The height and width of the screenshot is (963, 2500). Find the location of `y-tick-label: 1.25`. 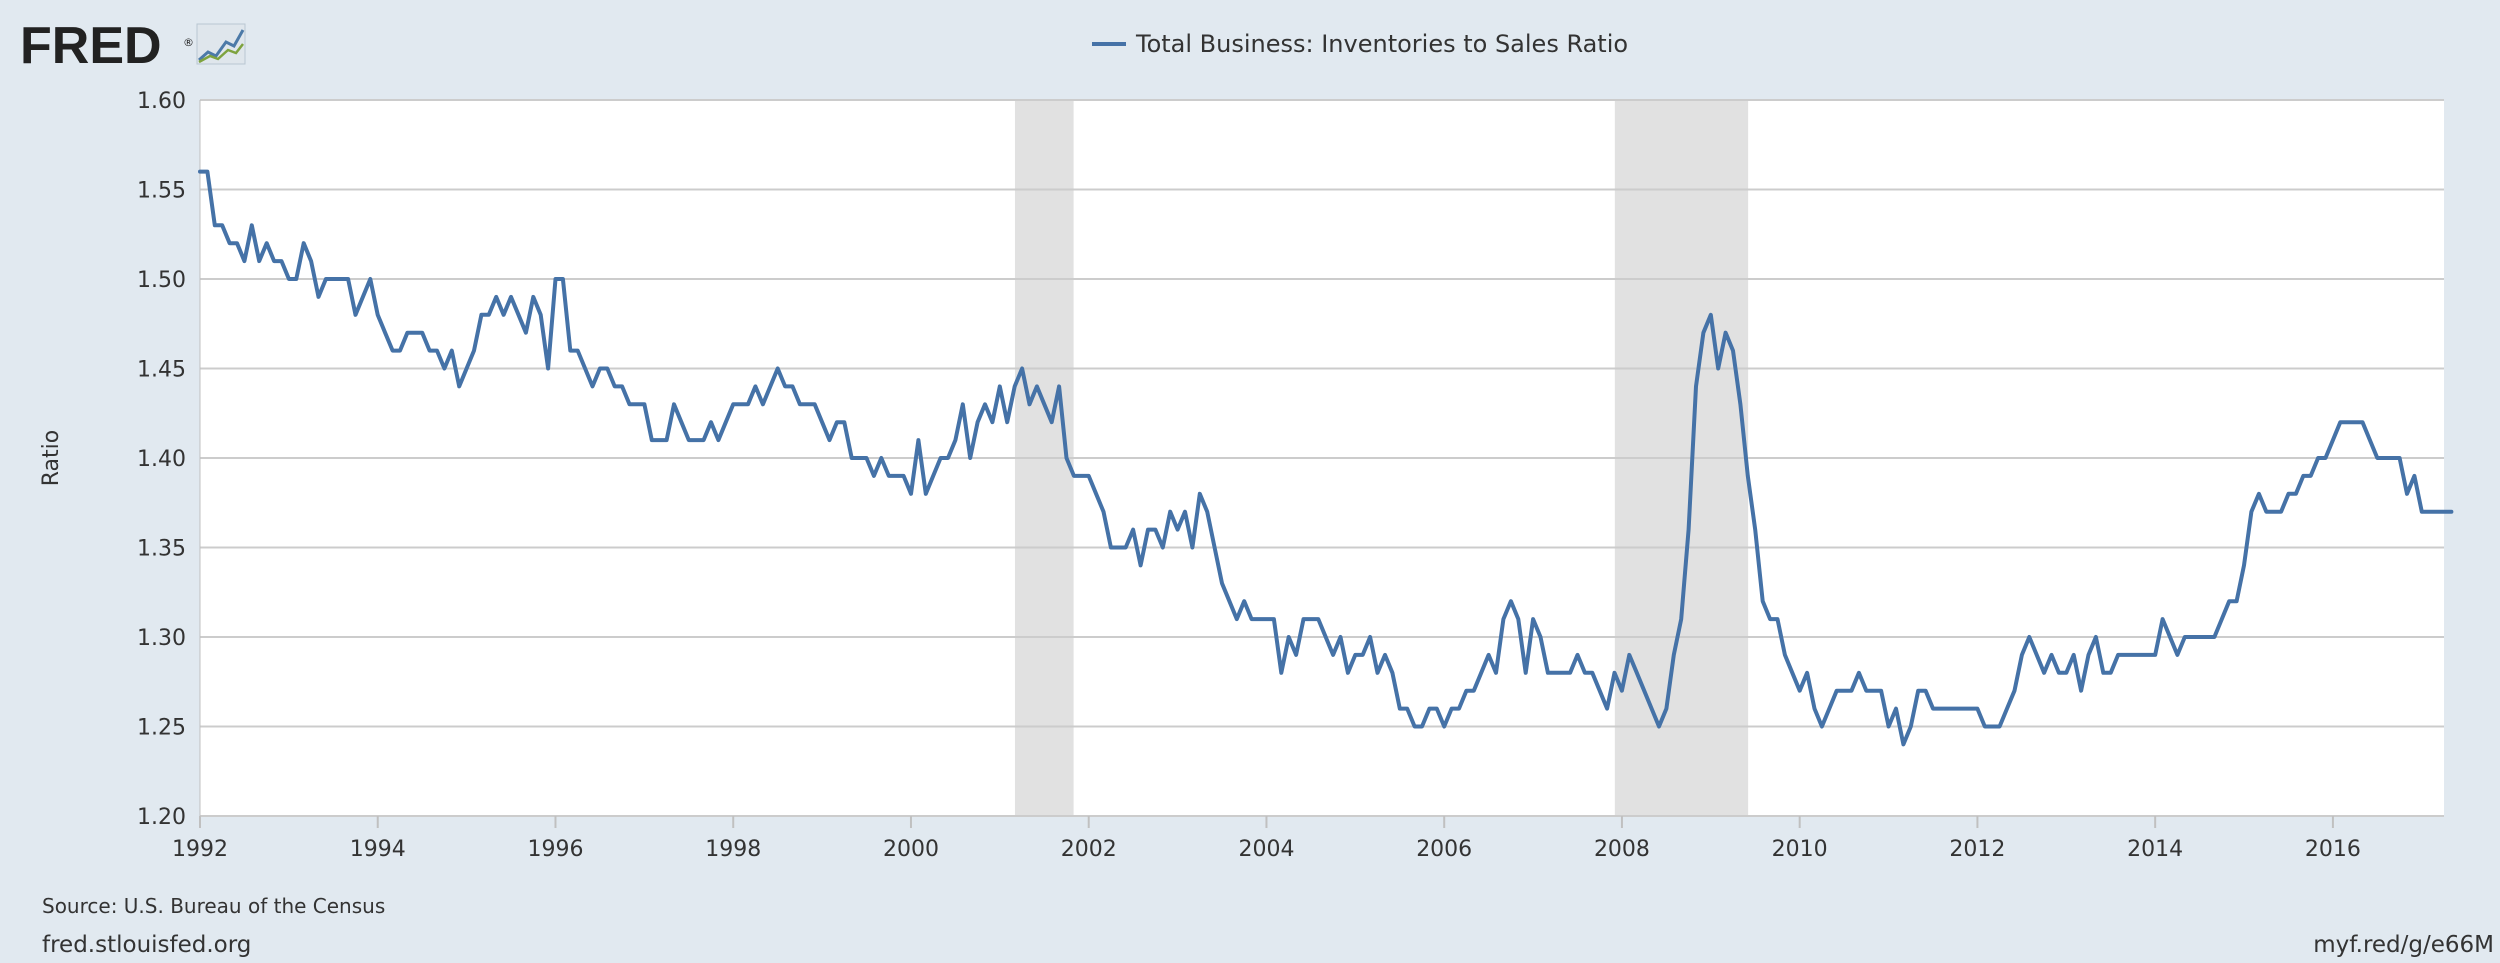

y-tick-label: 1.25 is located at coordinates (161, 728).